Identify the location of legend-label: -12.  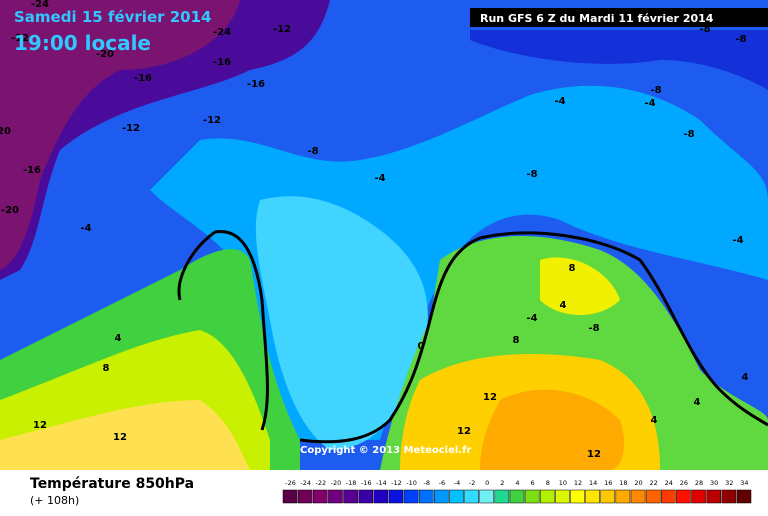
(396, 483).